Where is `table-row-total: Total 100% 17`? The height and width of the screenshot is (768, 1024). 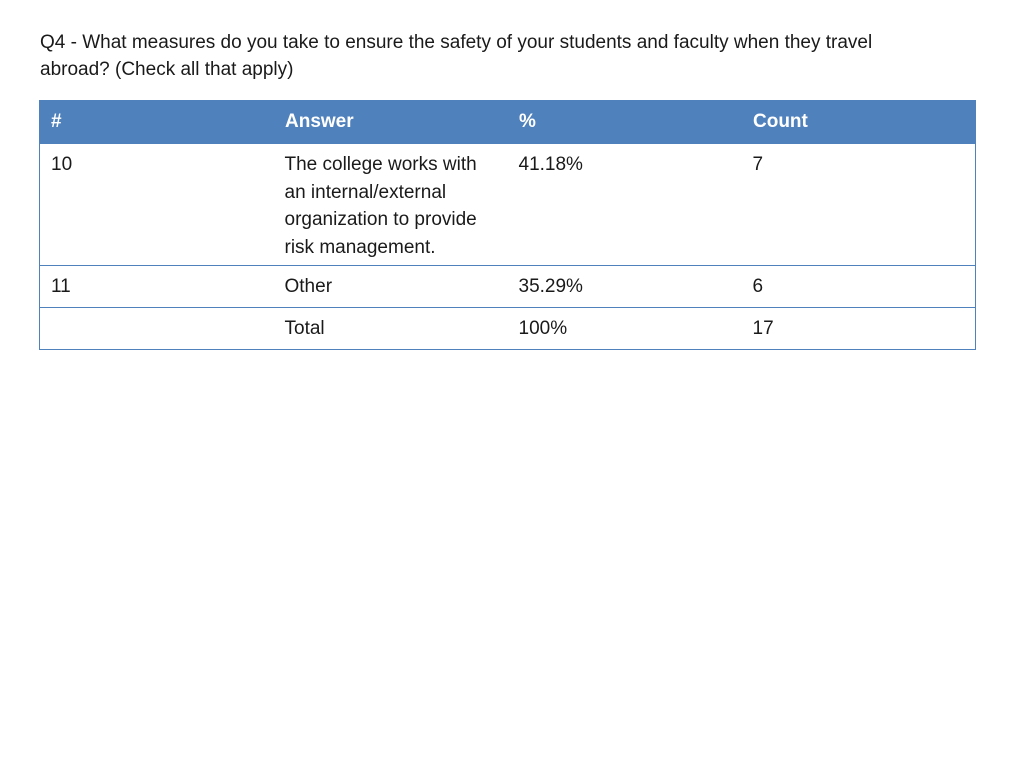 table-row-total: Total 100% 17 is located at coordinates (507, 328).